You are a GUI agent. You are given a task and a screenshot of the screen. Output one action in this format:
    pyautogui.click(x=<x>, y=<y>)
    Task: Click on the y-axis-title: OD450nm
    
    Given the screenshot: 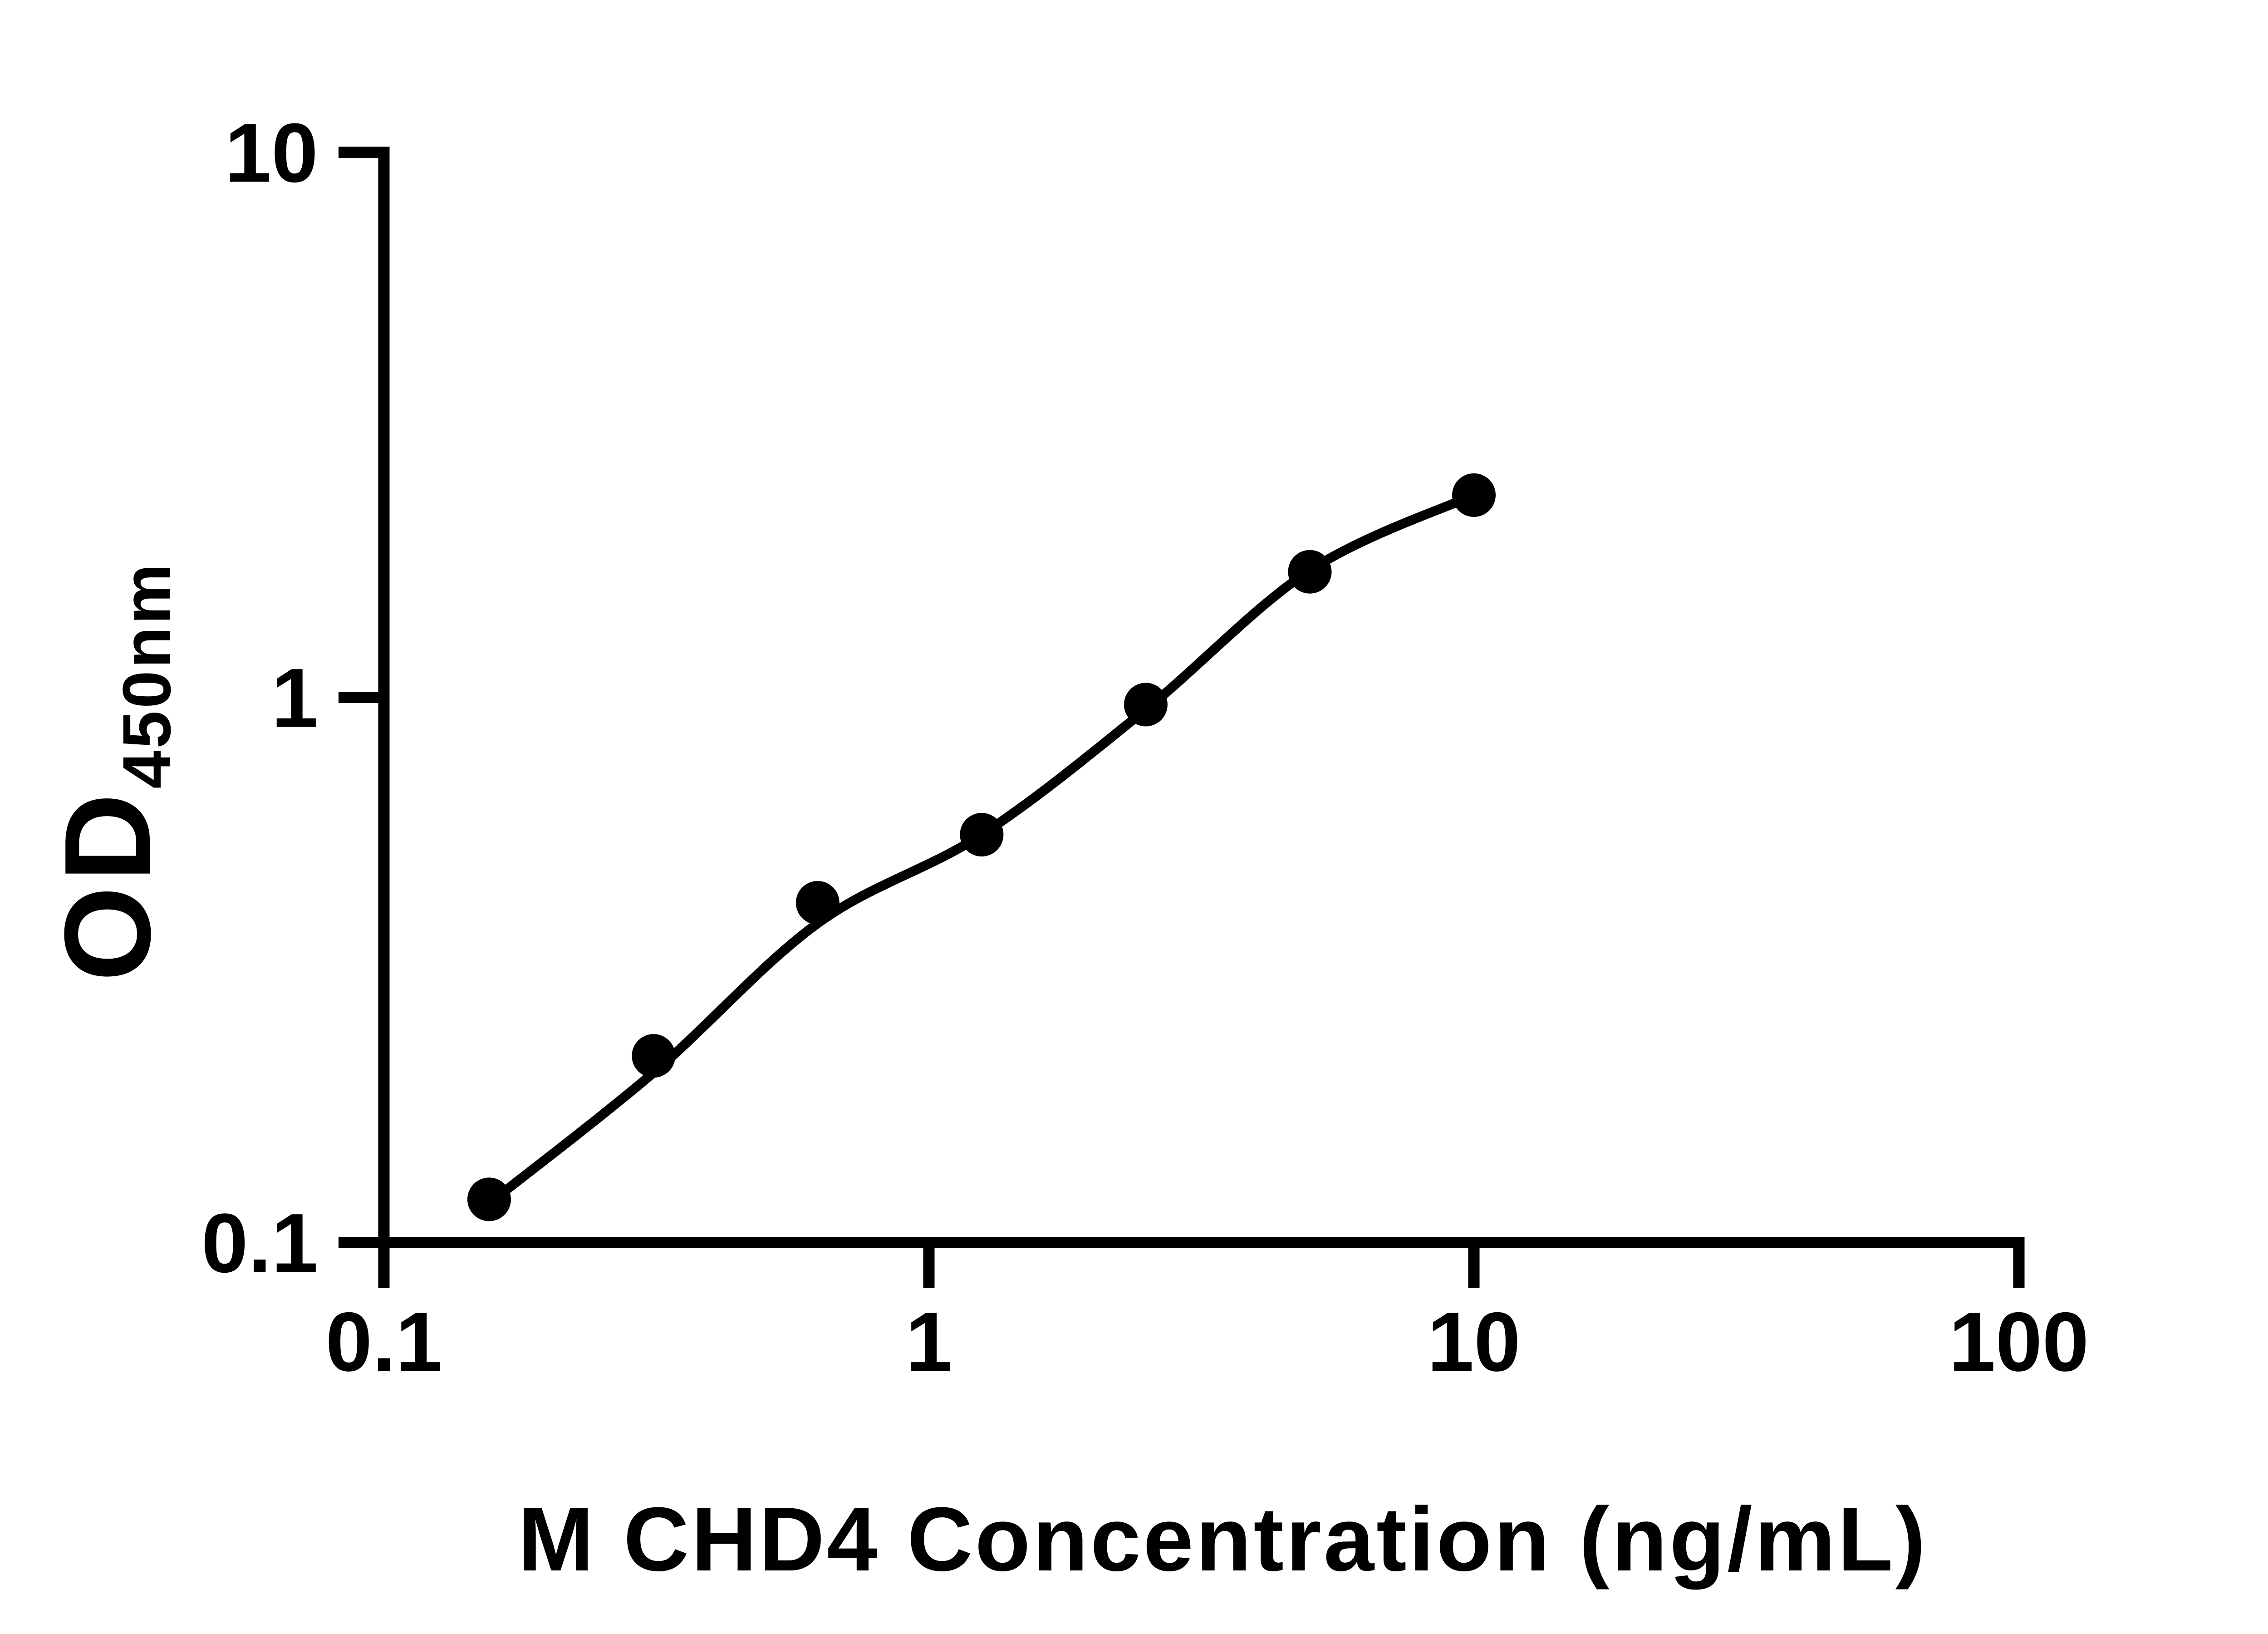 What is the action you would take?
    pyautogui.click(x=112, y=771)
    